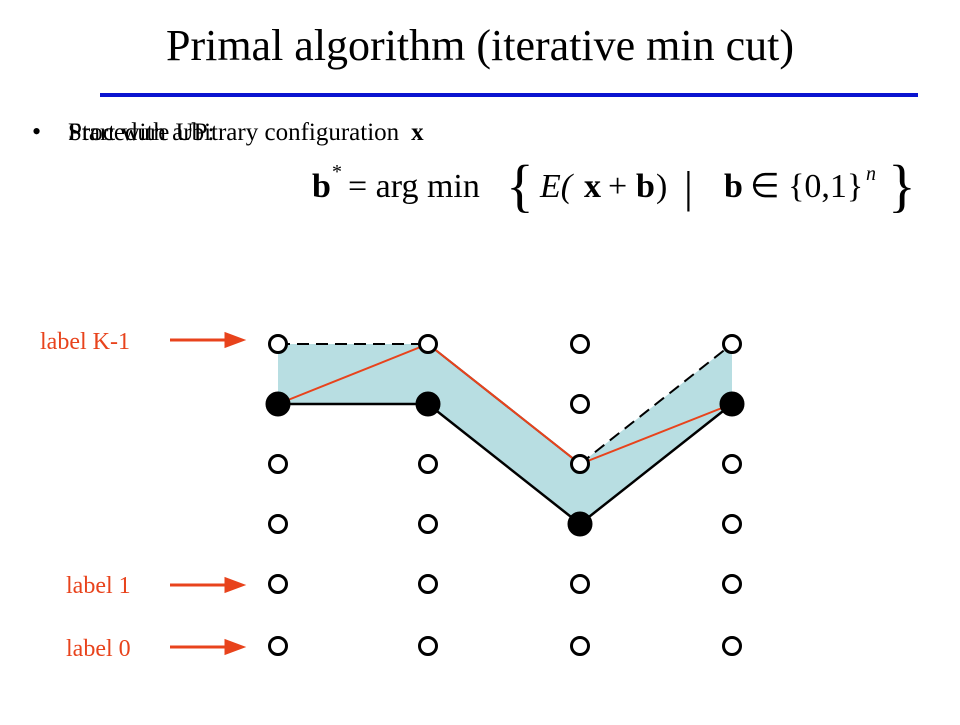  I want to click on formula-part: = arg min, so click(414, 186).